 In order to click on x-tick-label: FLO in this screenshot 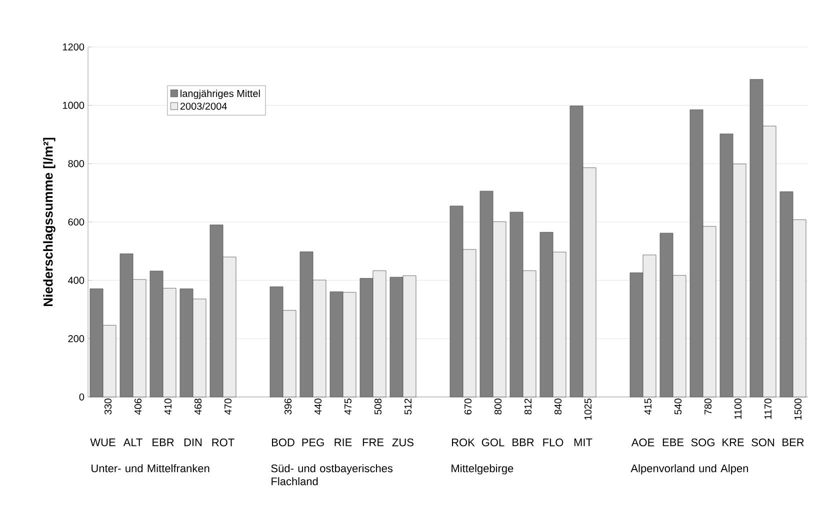, I will do `click(553, 442)`.